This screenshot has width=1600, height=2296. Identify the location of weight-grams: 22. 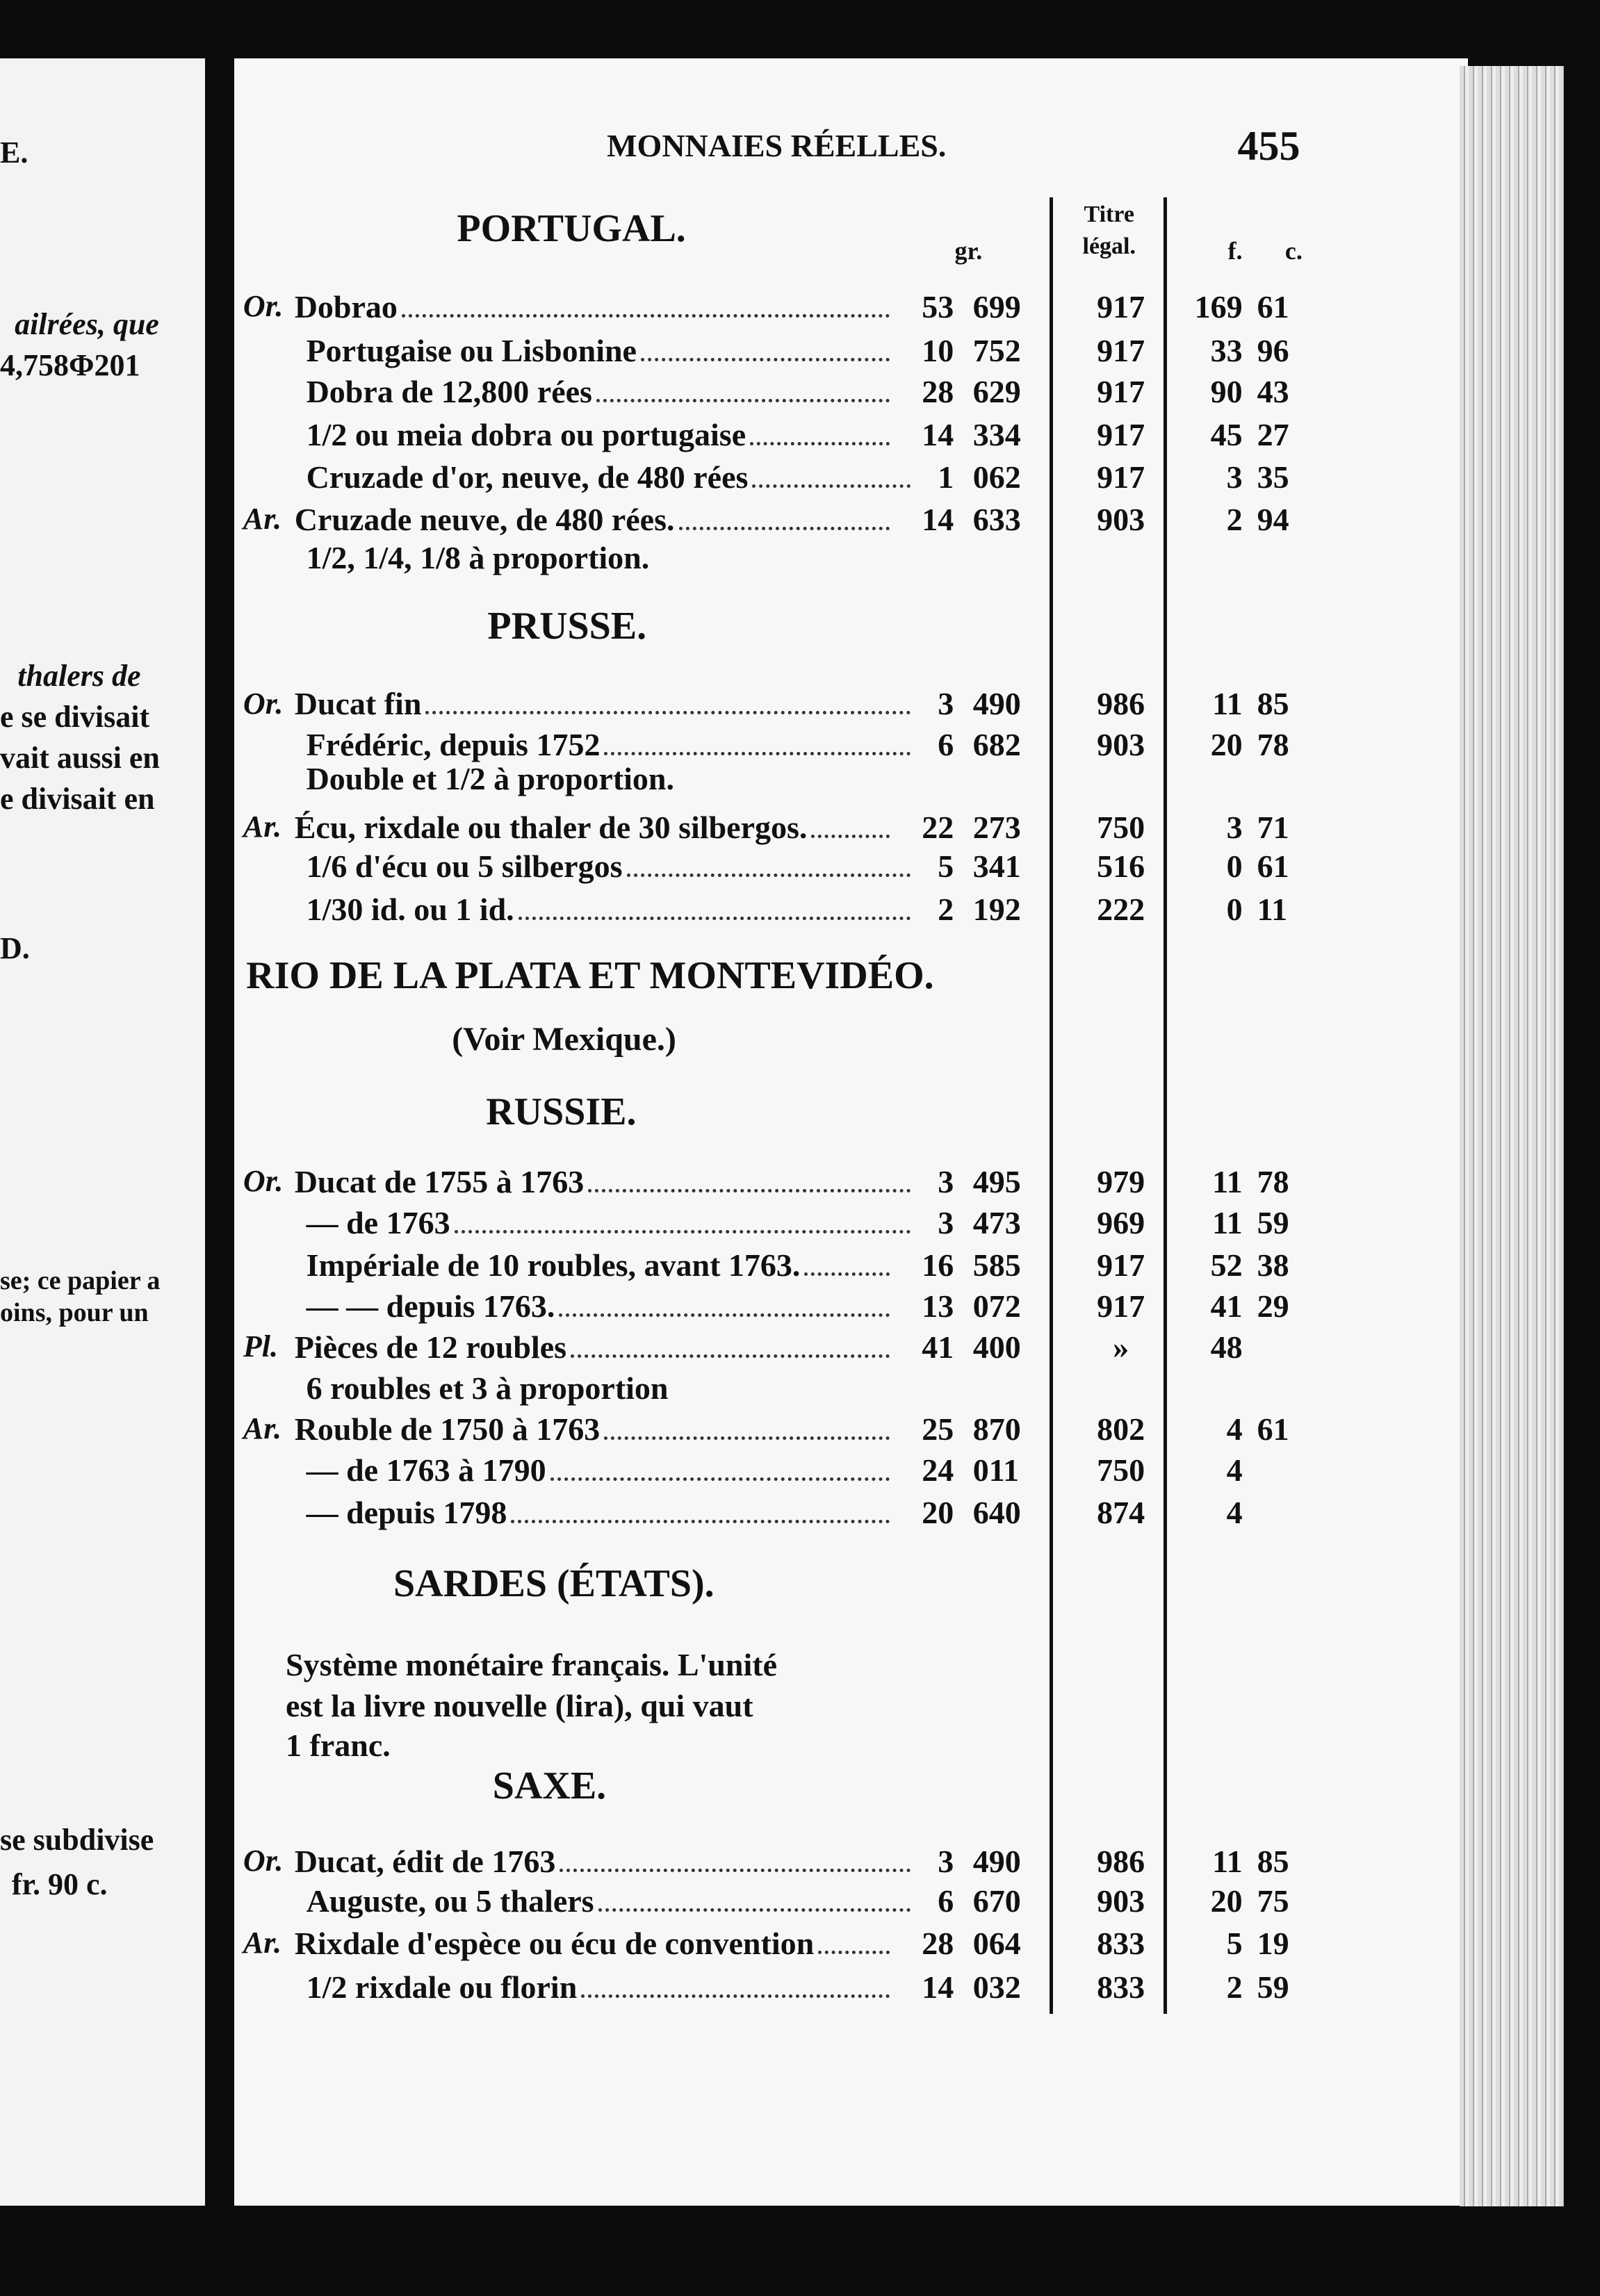
(938, 827).